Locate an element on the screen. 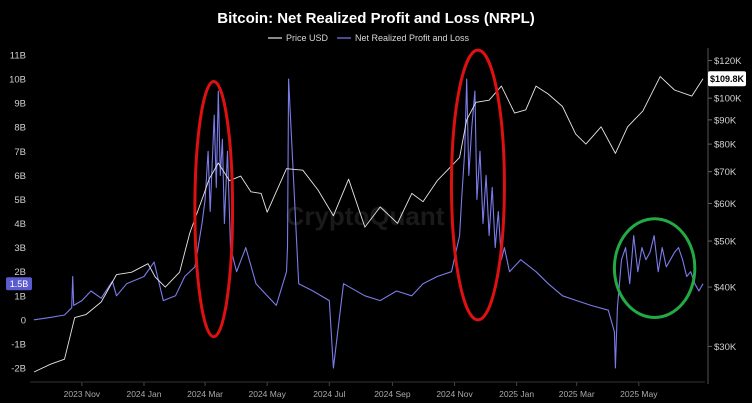  y-right-tick-label: $70K is located at coordinates (725, 172).